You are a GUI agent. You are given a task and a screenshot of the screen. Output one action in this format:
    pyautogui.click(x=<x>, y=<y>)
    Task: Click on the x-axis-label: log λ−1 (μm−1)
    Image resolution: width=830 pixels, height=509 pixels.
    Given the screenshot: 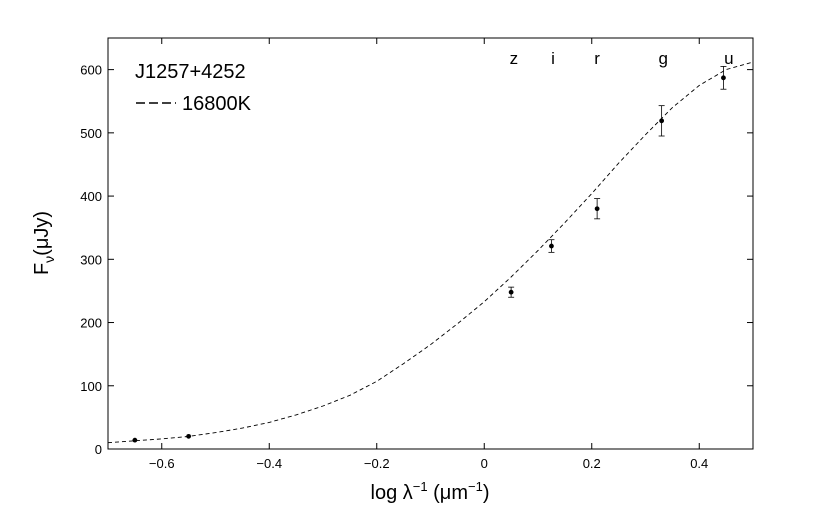 What is the action you would take?
    pyautogui.click(x=430, y=491)
    